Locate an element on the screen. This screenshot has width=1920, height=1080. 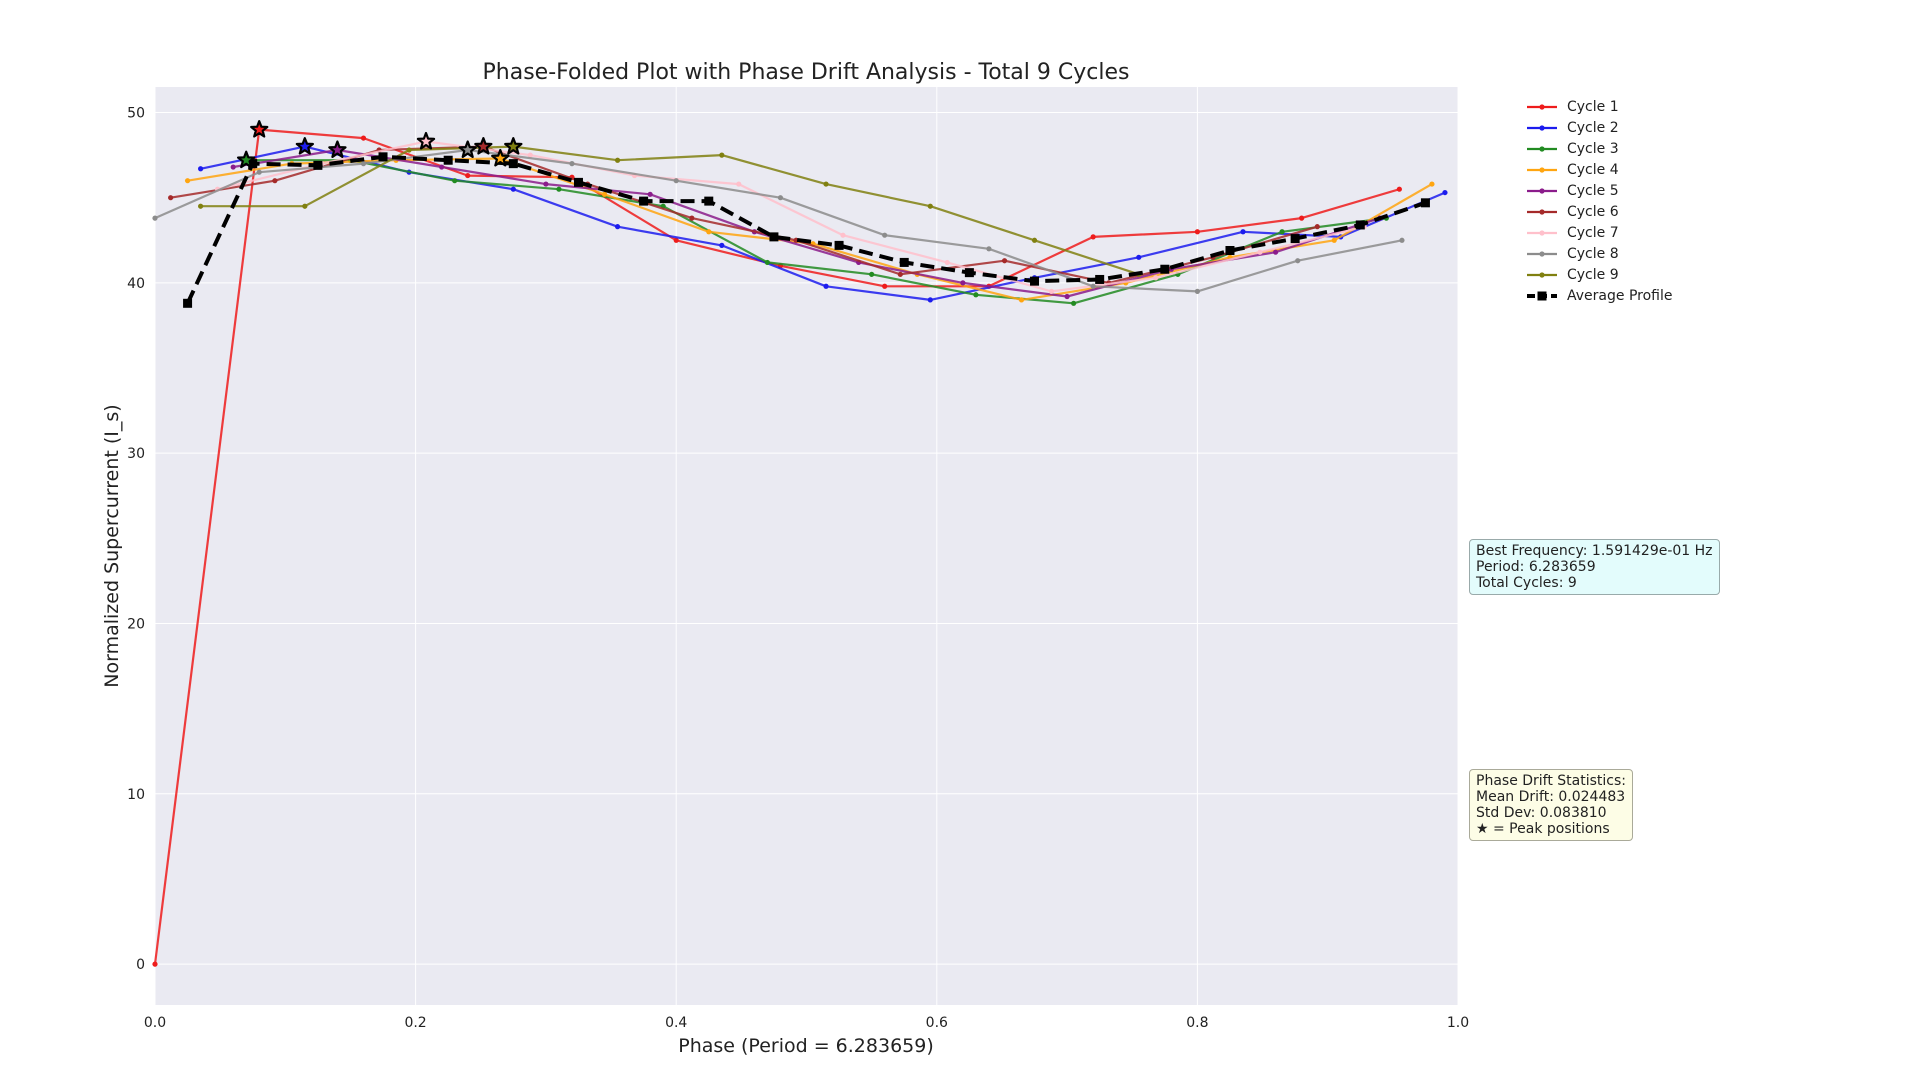
average-profile-line is located at coordinates (806, 229).